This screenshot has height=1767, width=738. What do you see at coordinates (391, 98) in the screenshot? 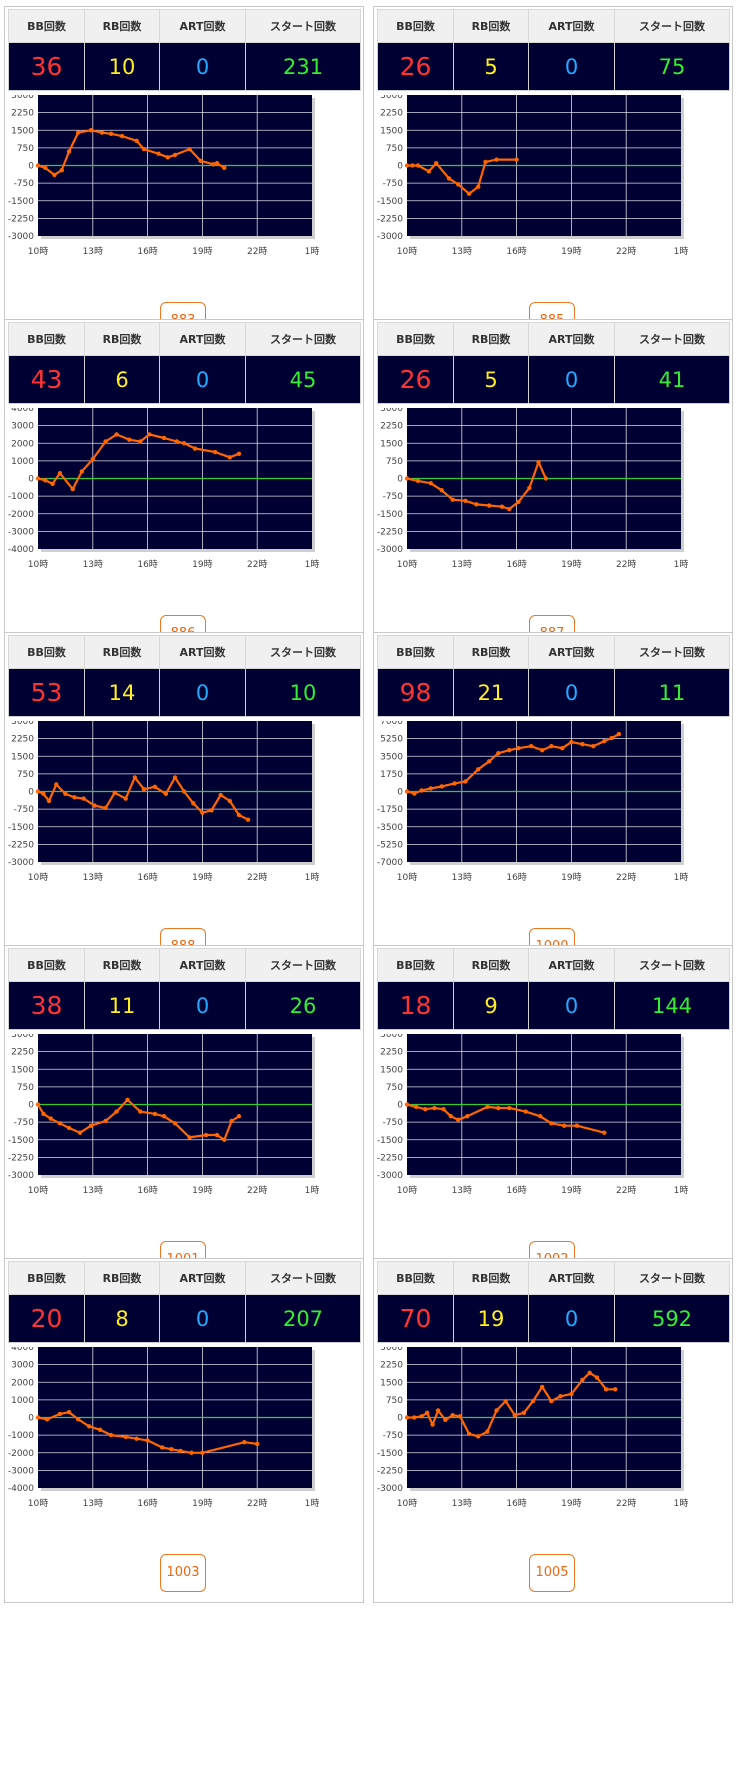
I see `y-tick-label: 3000` at bounding box center [391, 98].